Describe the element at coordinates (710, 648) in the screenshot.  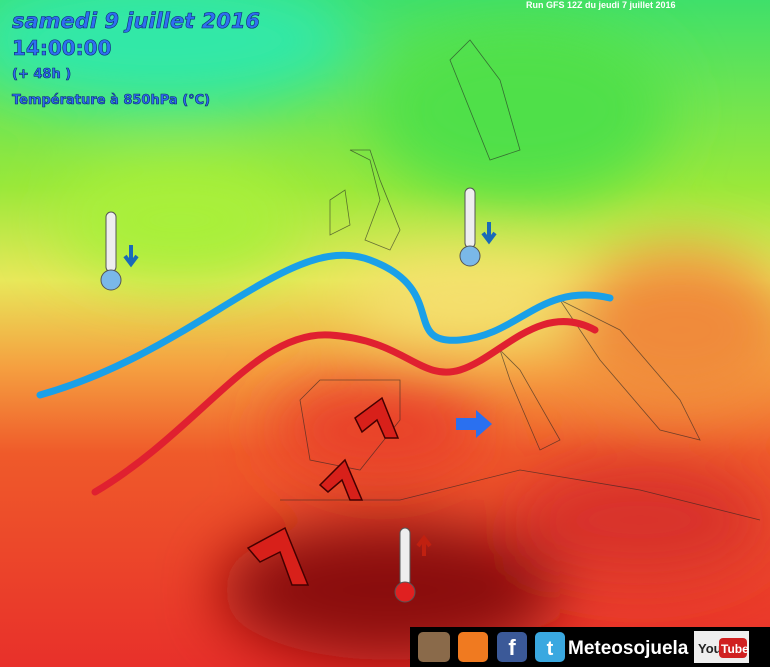
I see `youtube-left: You` at that location.